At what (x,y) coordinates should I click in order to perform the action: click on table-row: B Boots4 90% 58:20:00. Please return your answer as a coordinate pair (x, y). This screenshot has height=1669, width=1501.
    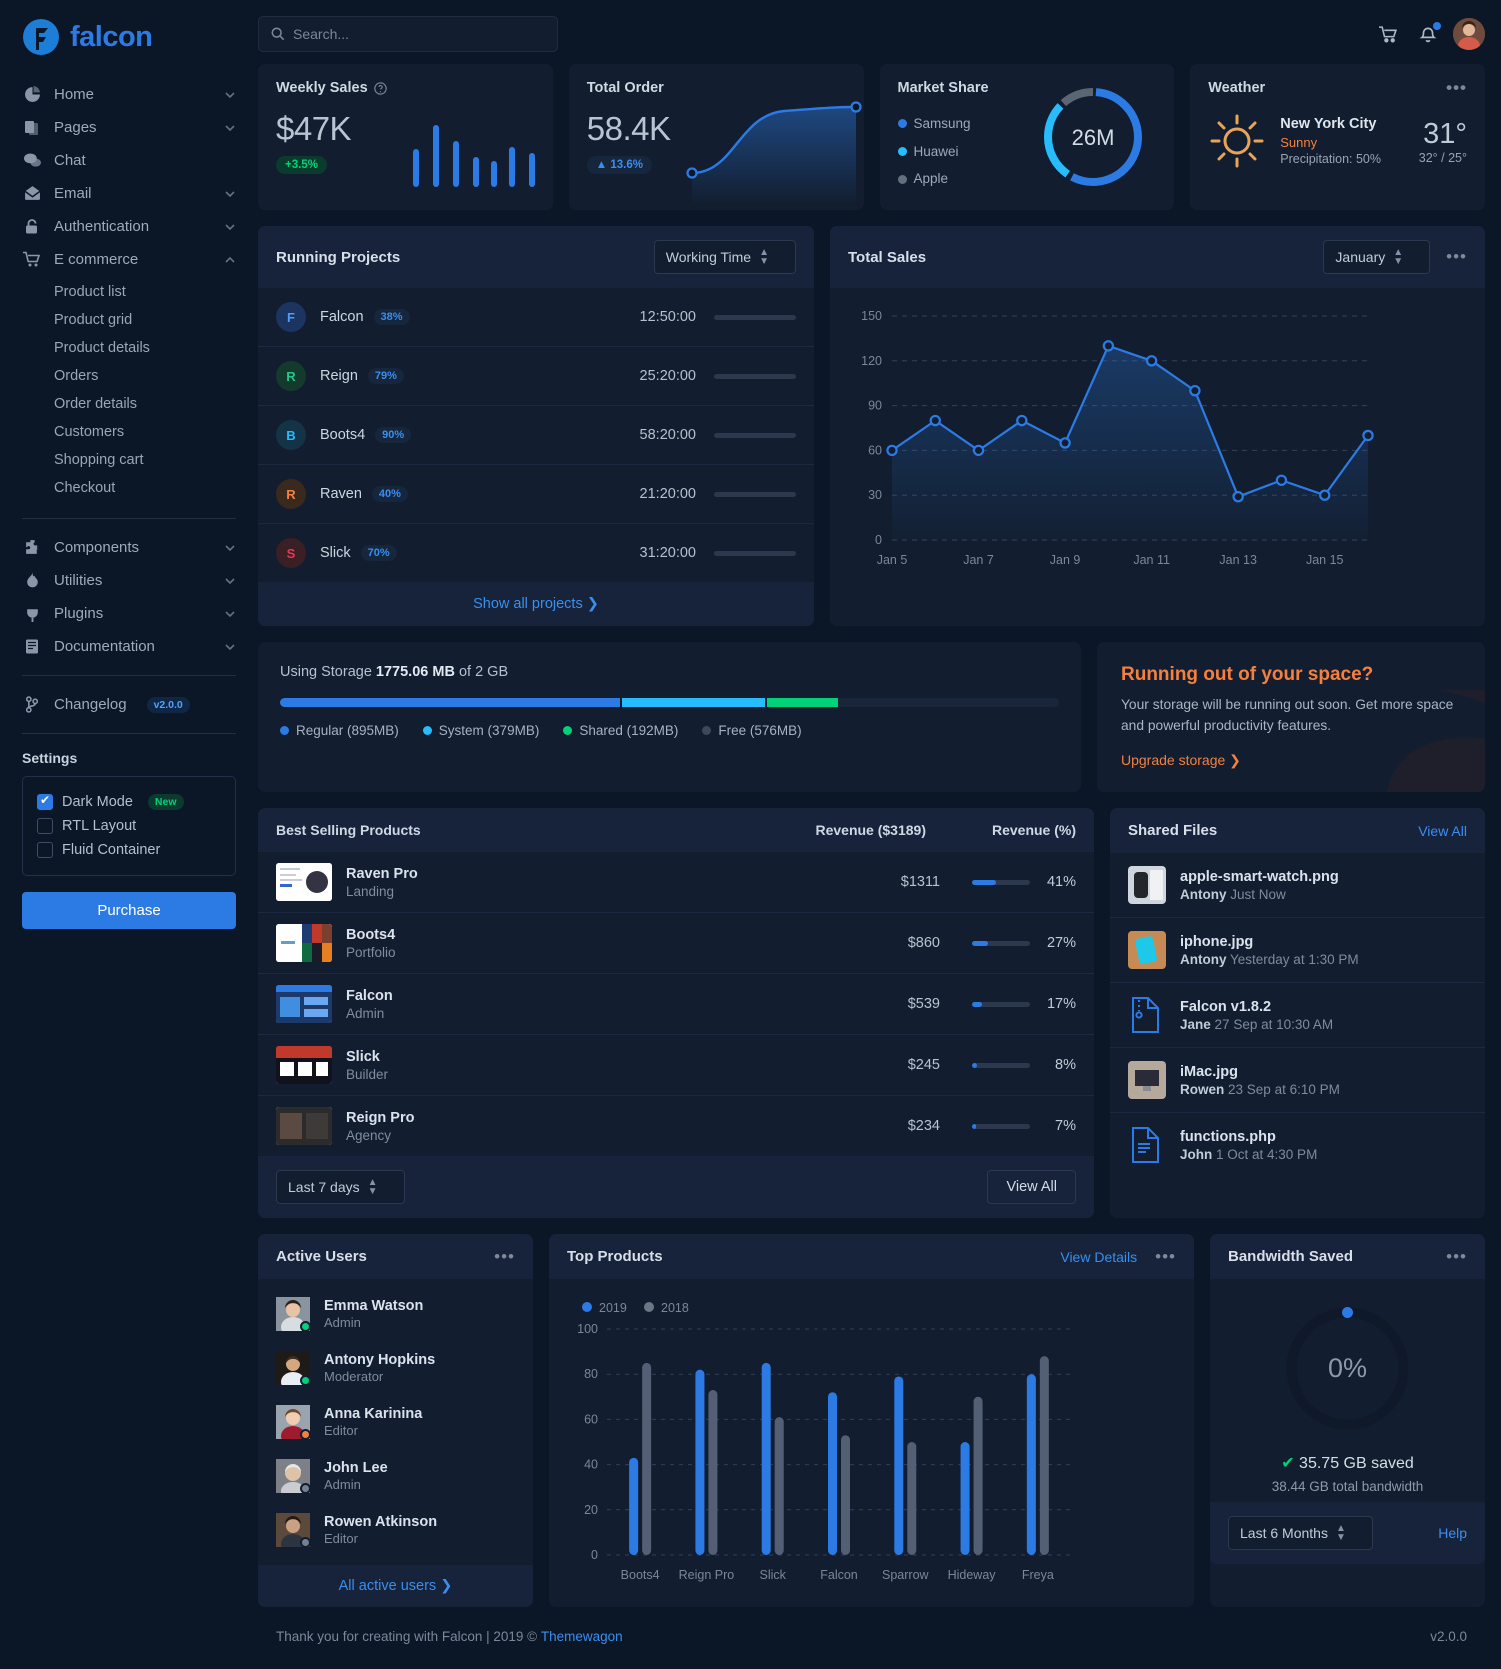
    Looking at the image, I should click on (536, 435).